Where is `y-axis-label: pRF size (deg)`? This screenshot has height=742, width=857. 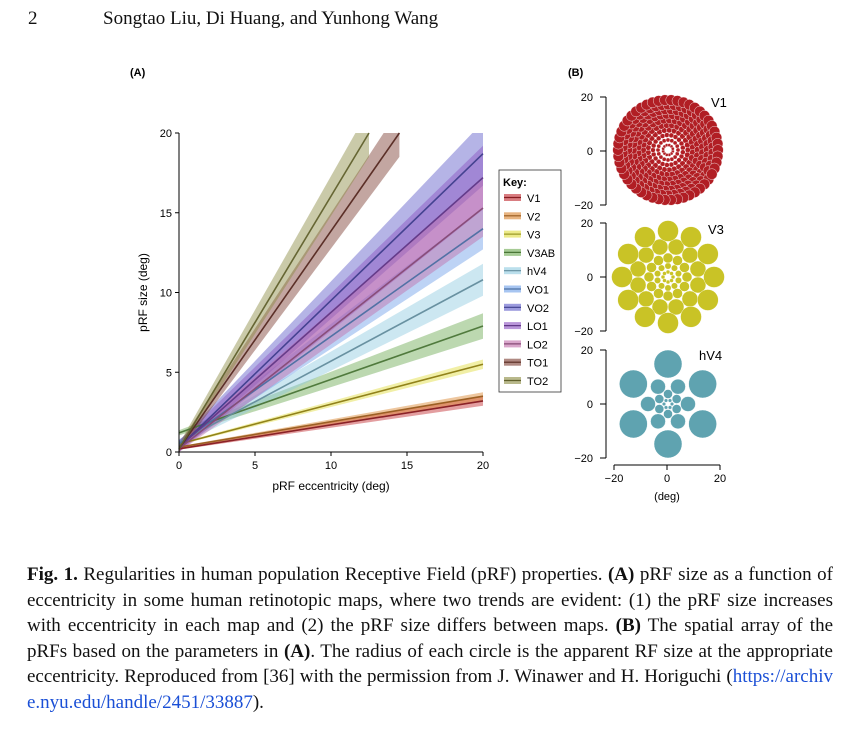 y-axis-label: pRF size (deg) is located at coordinates (143, 292).